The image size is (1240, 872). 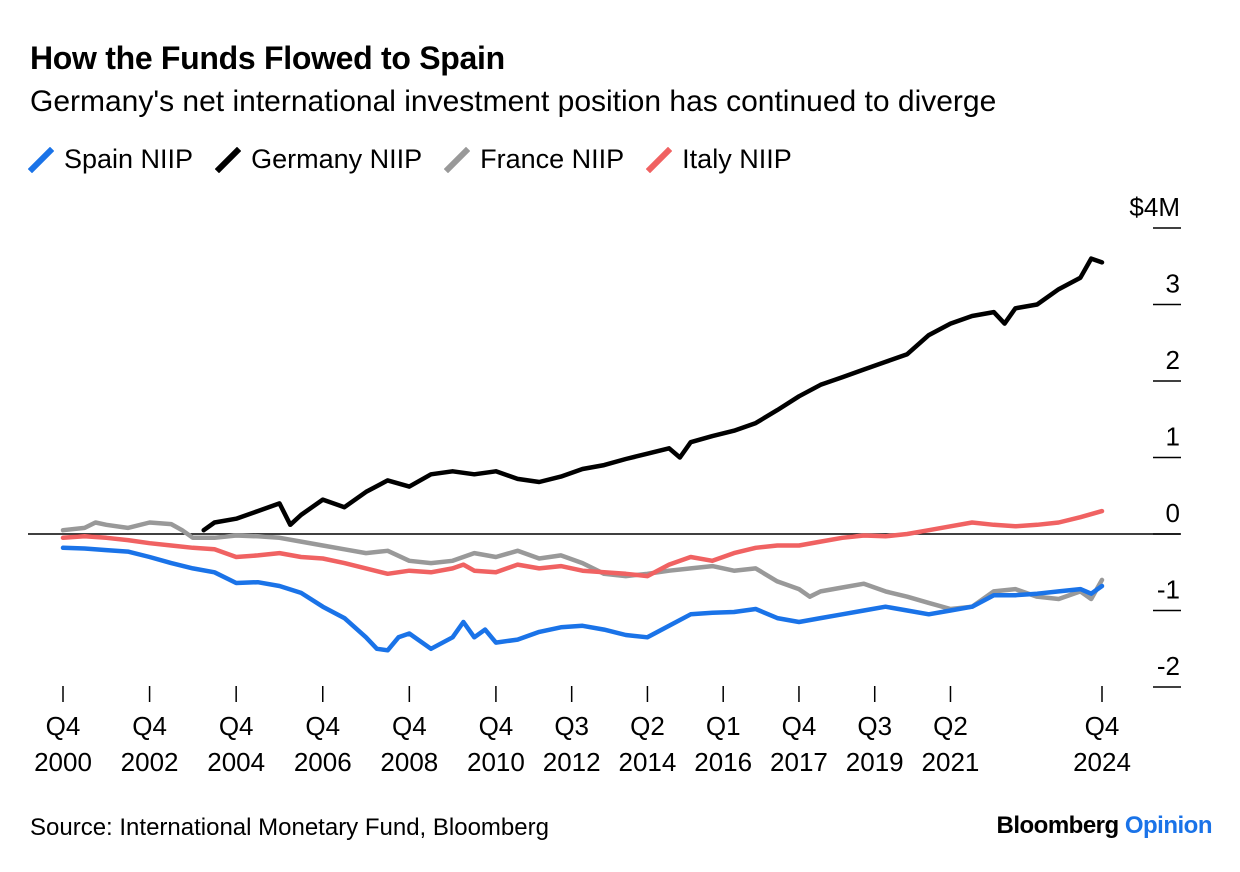 I want to click on y-tick-label: 3, so click(x=1173, y=284).